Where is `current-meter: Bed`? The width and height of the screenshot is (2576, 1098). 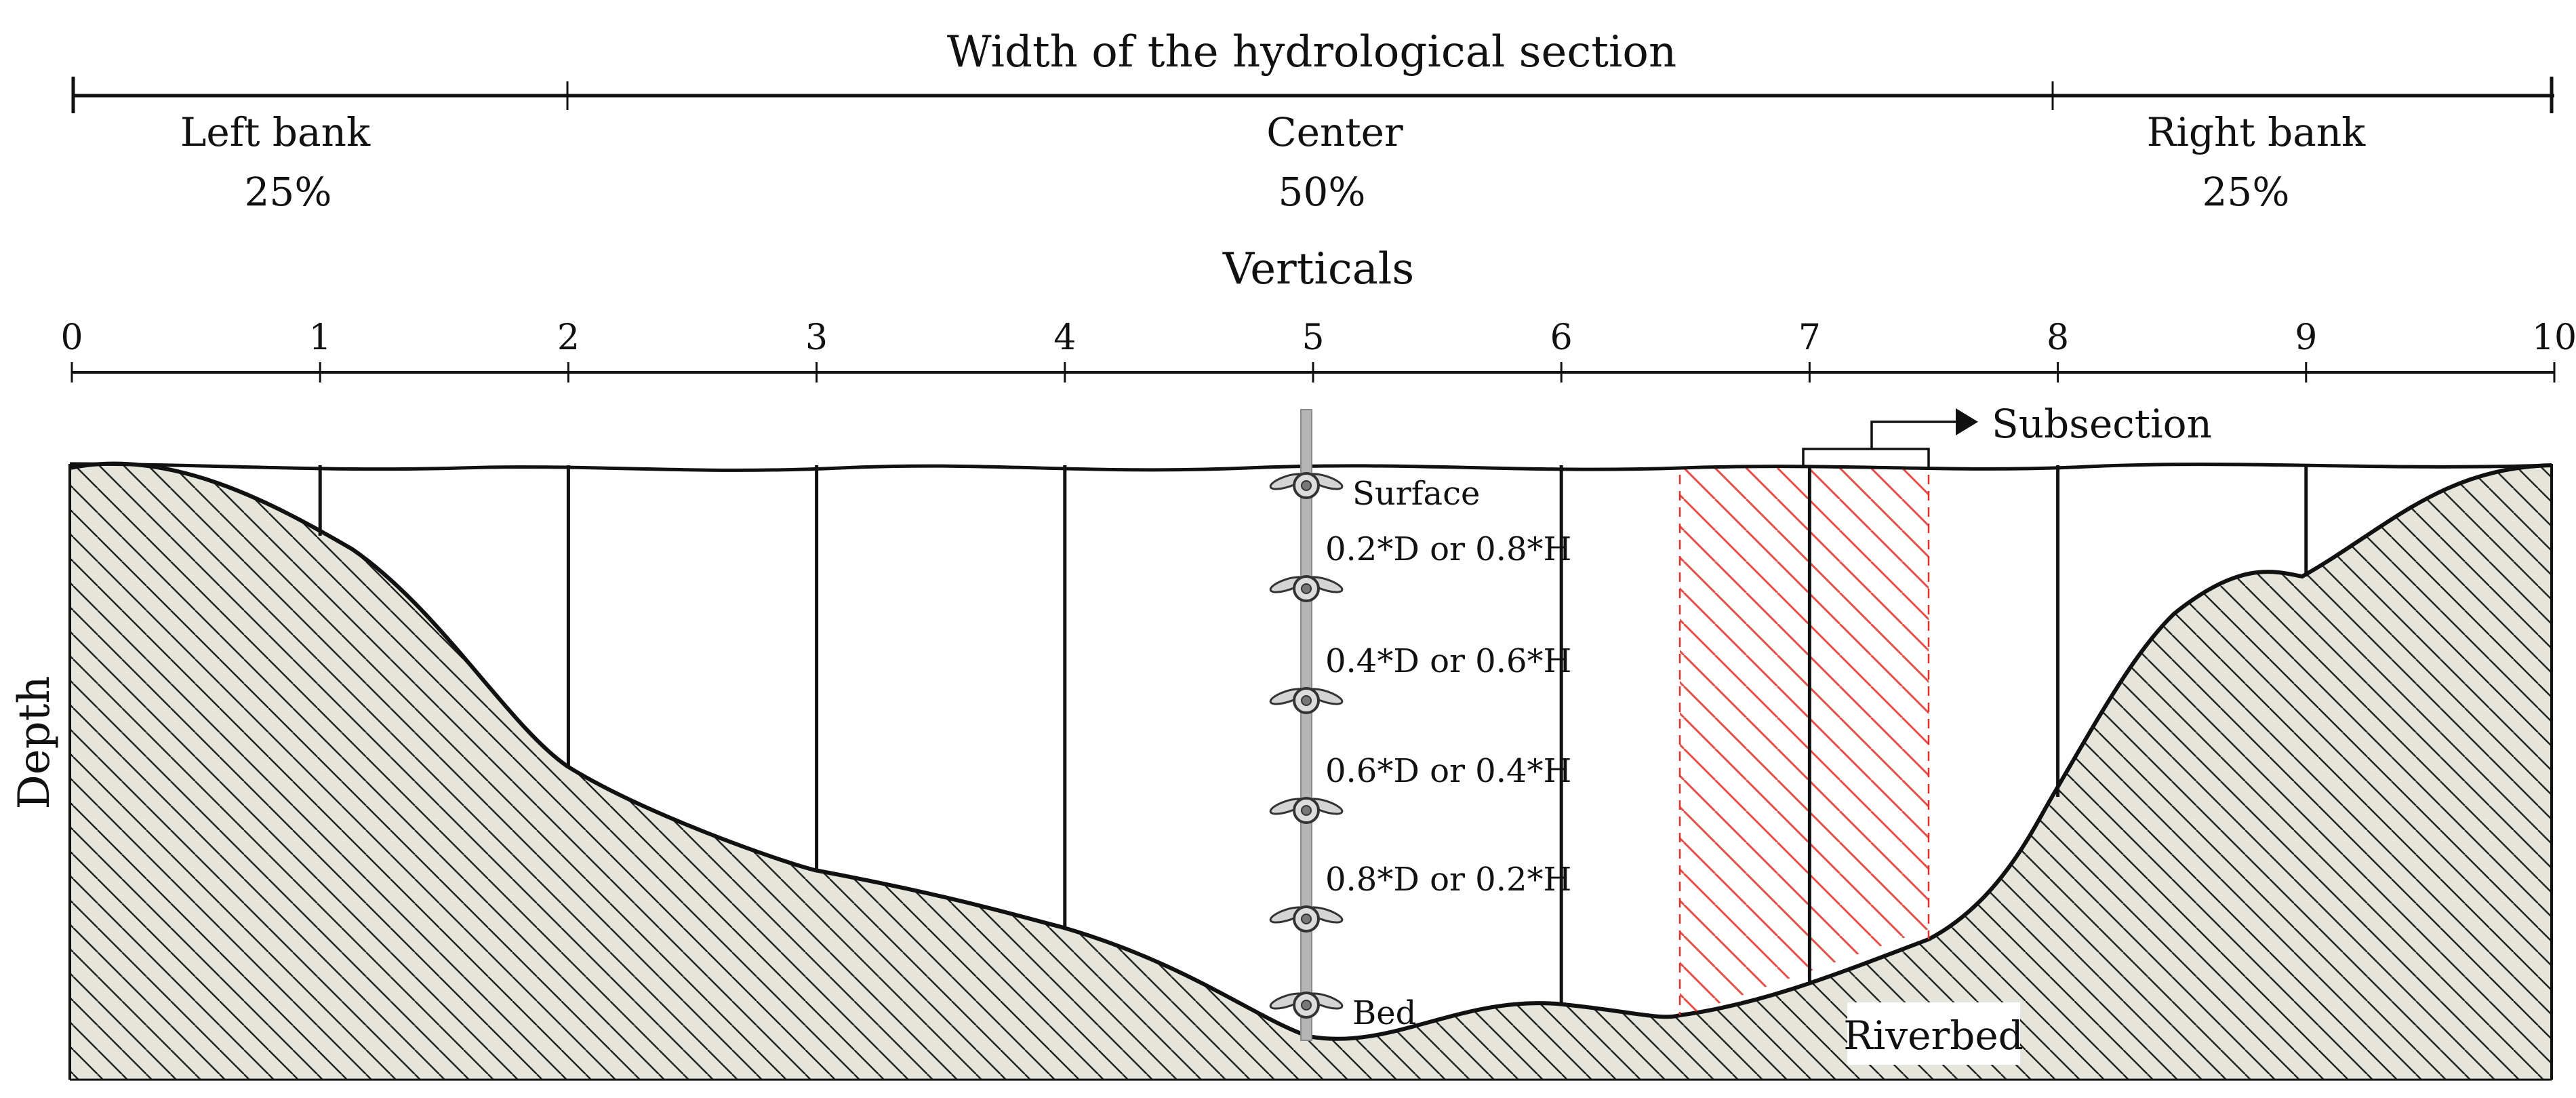
current-meter: Bed is located at coordinates (1342, 1012).